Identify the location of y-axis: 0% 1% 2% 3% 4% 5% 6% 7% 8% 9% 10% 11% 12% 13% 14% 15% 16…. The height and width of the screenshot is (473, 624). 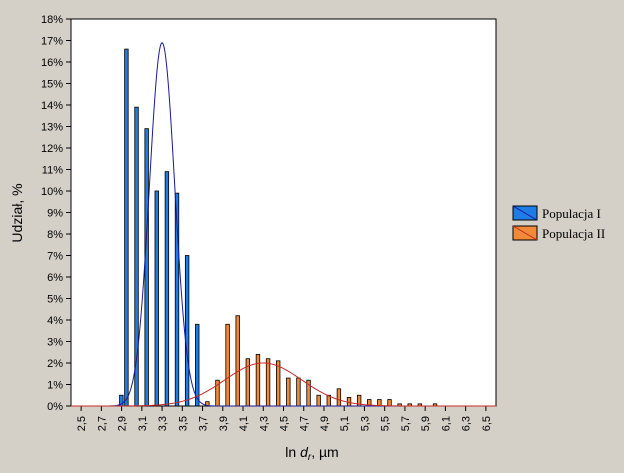
(56, 213).